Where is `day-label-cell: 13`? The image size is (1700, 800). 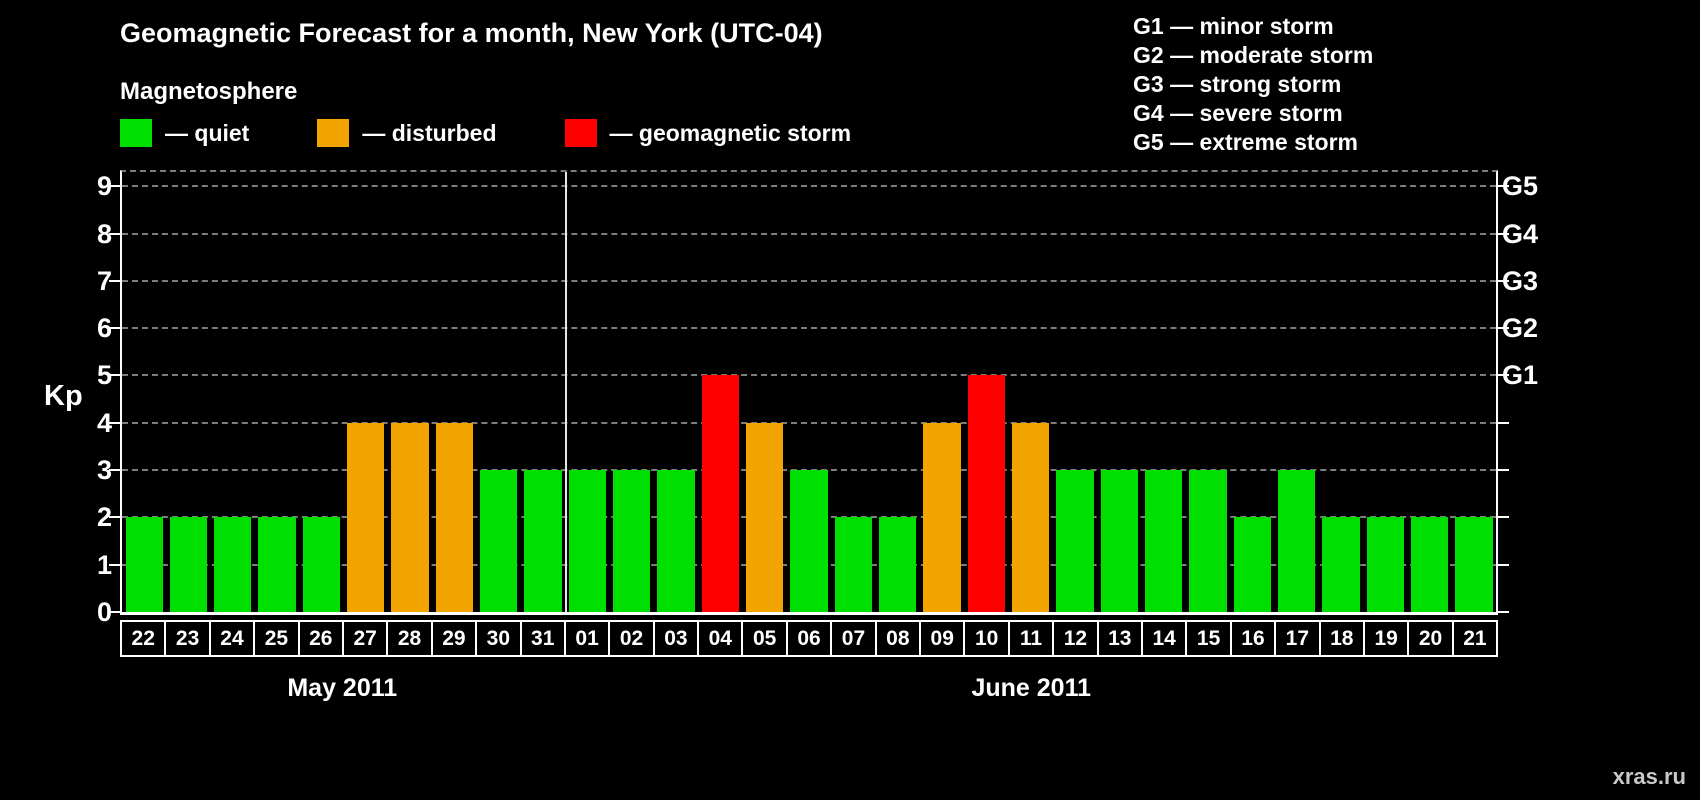
day-label-cell: 13 is located at coordinates (1118, 638).